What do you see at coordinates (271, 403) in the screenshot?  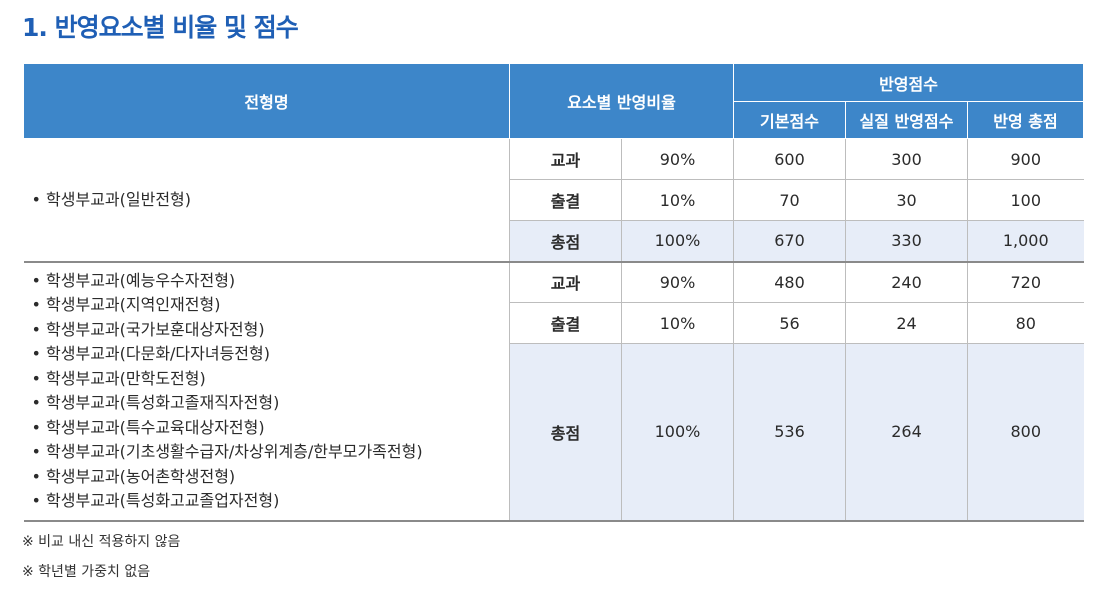 I see `admission-name: 학생부교과(특성화고졸재직자전형)` at bounding box center [271, 403].